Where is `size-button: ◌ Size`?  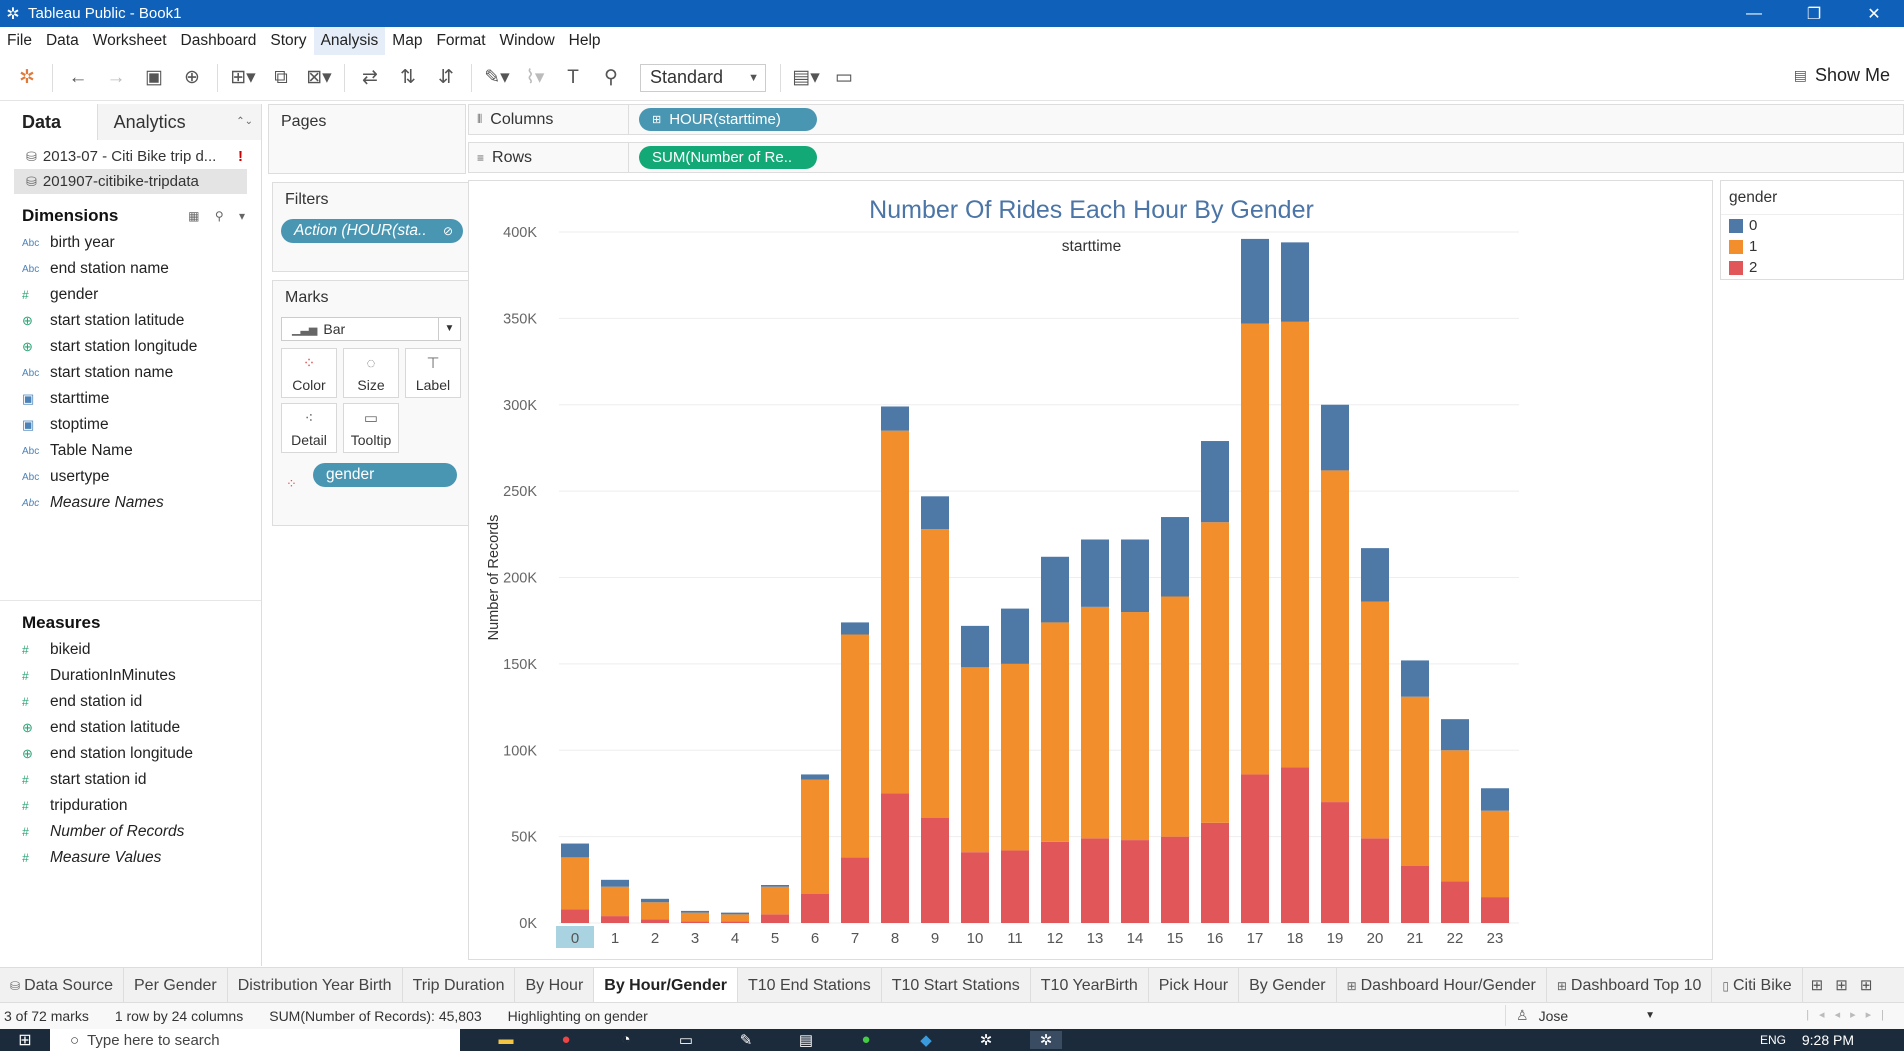
size-button: ◌ Size is located at coordinates (371, 373).